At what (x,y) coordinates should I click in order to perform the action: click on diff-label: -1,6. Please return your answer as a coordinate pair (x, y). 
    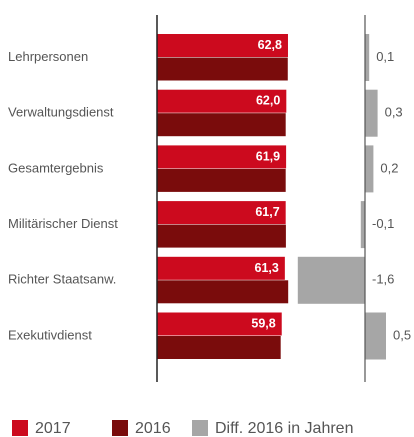
    Looking at the image, I should click on (383, 279).